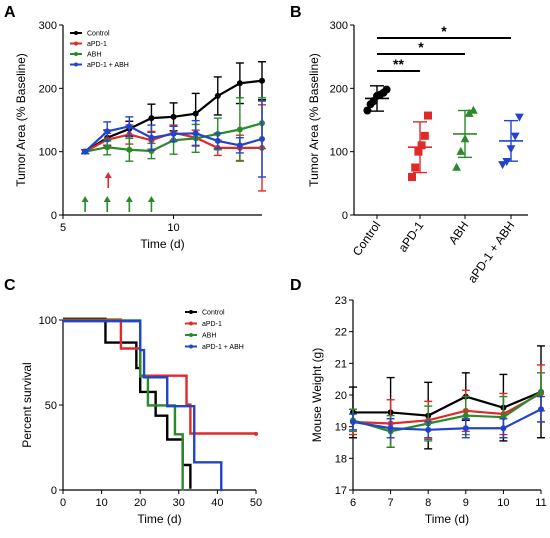 This screenshot has height=538, width=550. Describe the element at coordinates (173, 228) in the screenshot. I see `x-tick-label: 10` at that location.